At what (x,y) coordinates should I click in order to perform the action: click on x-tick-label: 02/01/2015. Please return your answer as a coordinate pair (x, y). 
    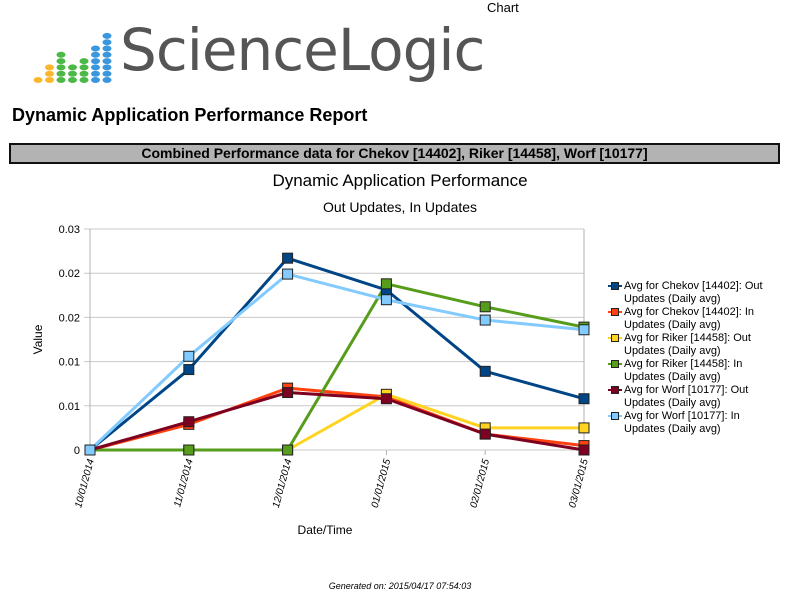
    Looking at the image, I should click on (481, 484).